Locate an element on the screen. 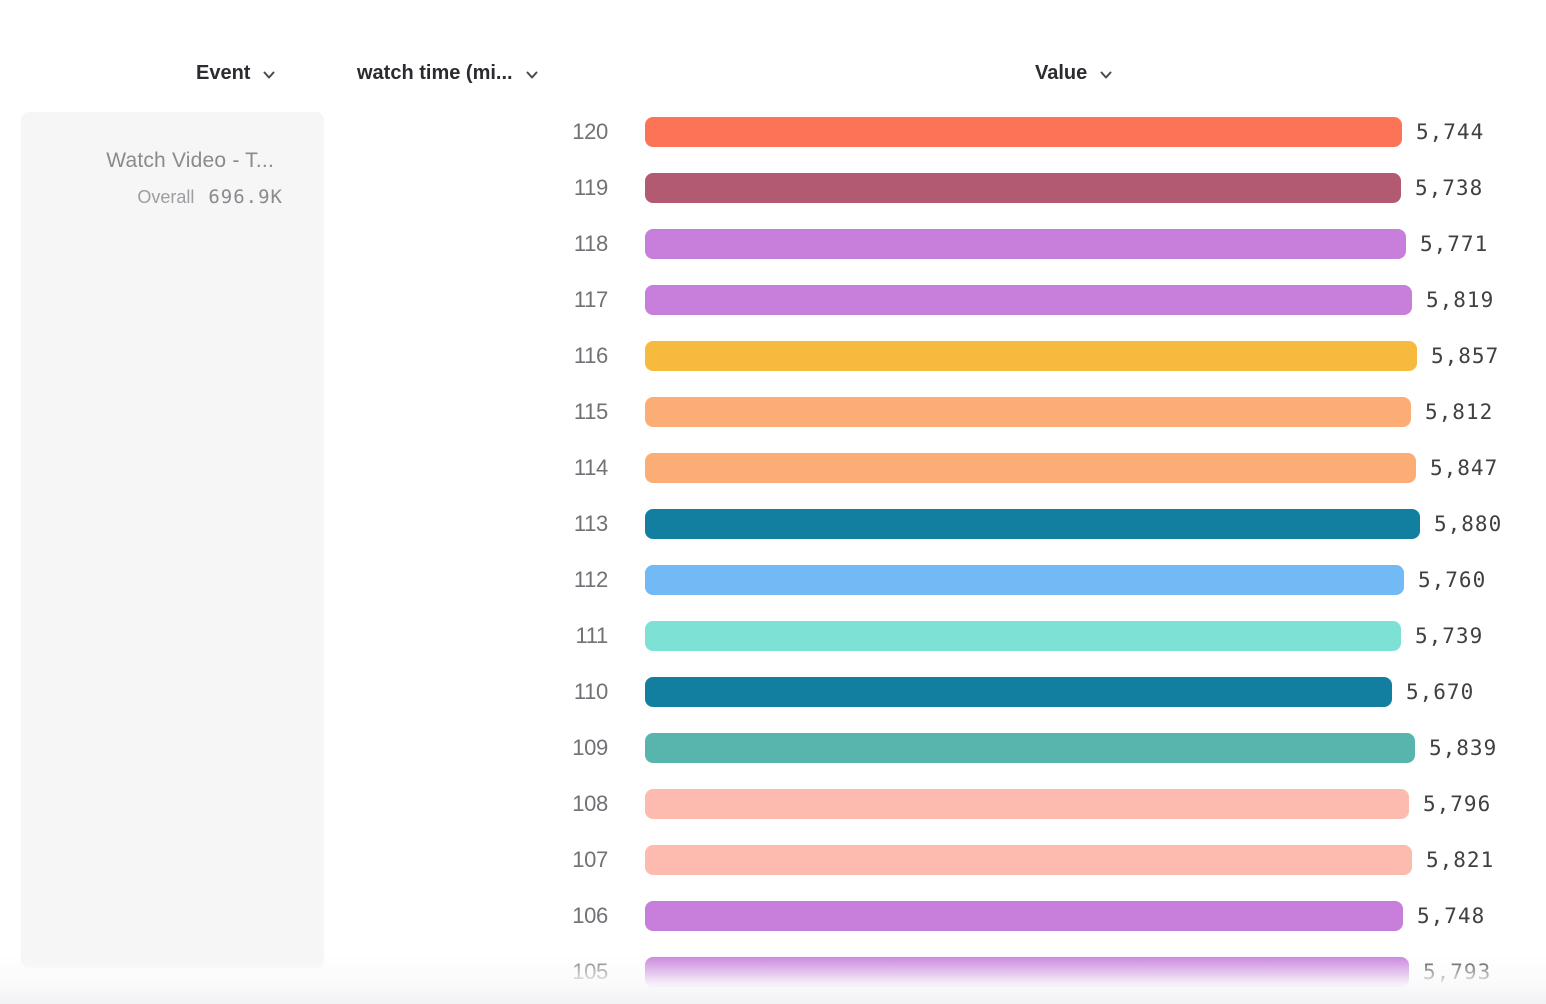  bar-value-label: 5,739 is located at coordinates (1449, 636).